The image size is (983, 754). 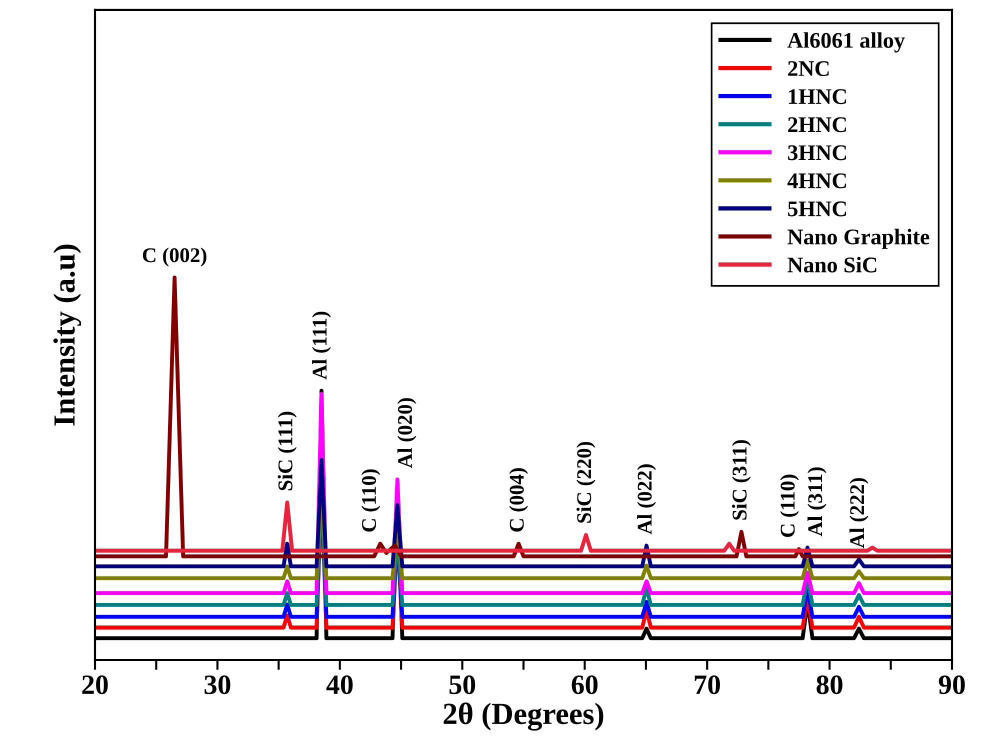 I want to click on x-tick-label: 50, so click(x=463, y=684).